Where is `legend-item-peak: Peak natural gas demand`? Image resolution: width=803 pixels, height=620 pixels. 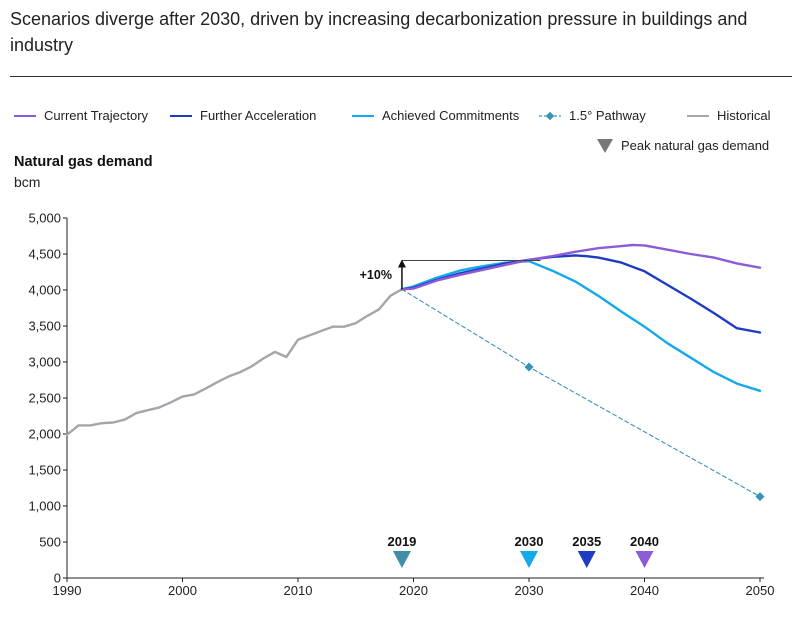
legend-item-peak: Peak natural gas demand is located at coordinates (683, 145).